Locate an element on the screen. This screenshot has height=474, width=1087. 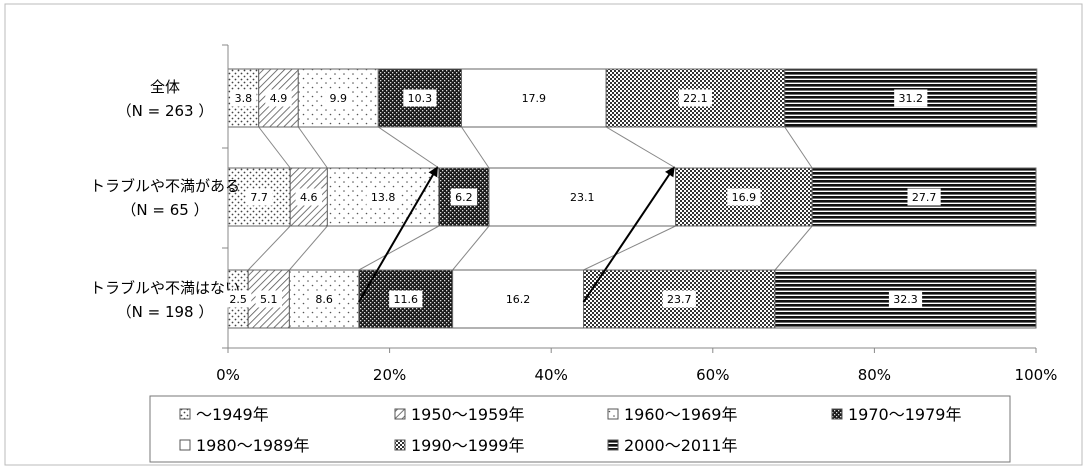
data-label: 10.3 is located at coordinates (420, 98).